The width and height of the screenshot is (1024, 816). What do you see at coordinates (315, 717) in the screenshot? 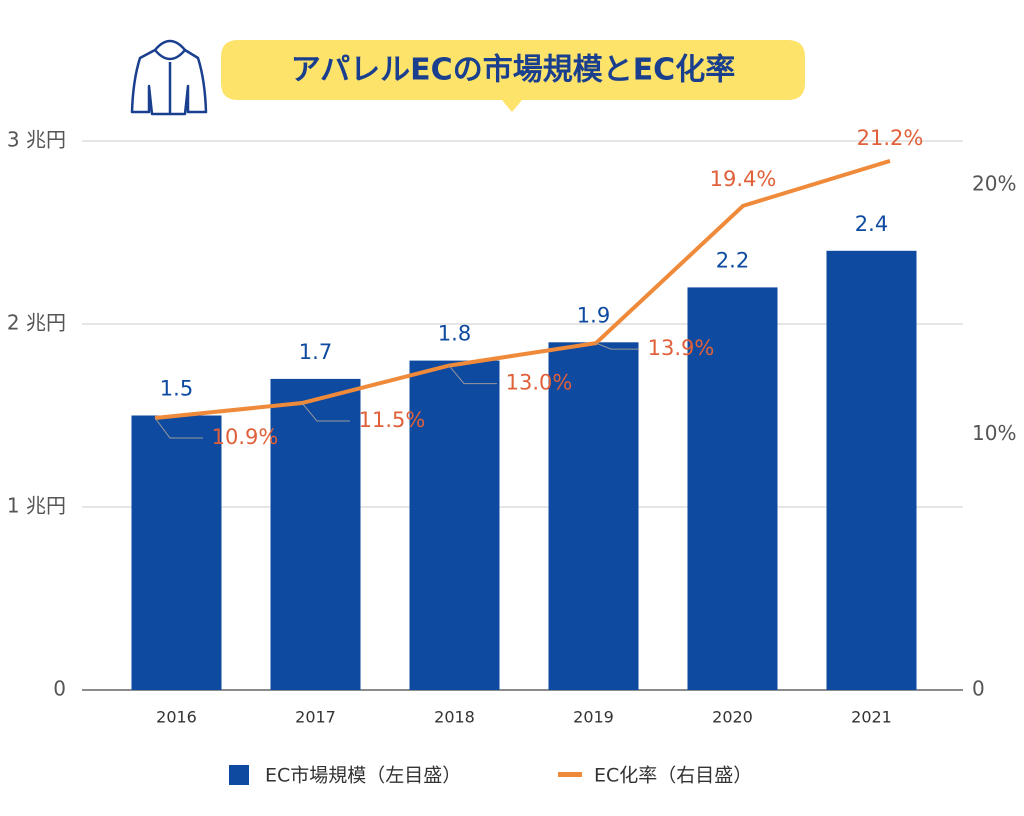
I see `x-tick-label: 2017` at bounding box center [315, 717].